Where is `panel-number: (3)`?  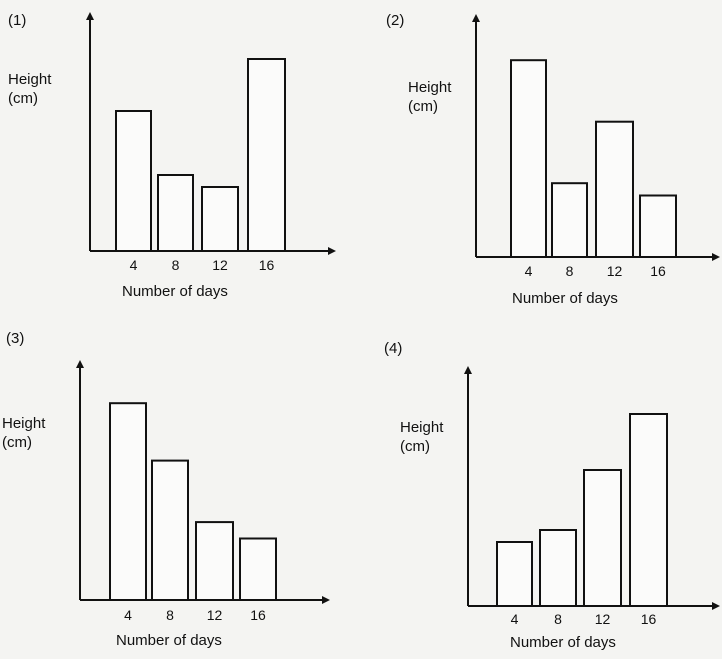
panel-number: (3) is located at coordinates (15, 338).